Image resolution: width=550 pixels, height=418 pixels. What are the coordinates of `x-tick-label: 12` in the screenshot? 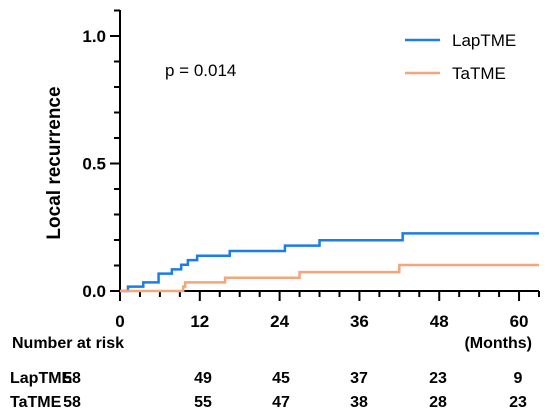 It's located at (199, 321).